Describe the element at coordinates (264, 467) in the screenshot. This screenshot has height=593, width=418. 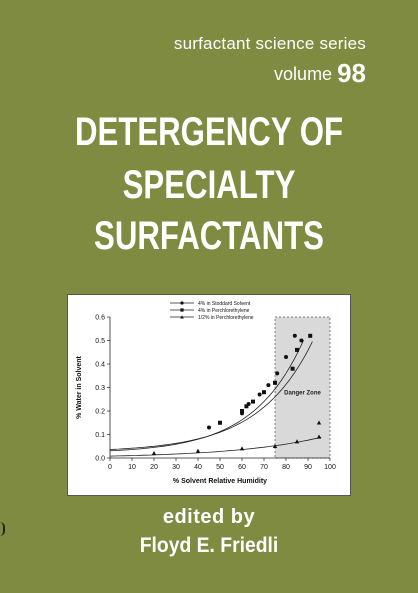
I see `x-tick-label: 70` at that location.